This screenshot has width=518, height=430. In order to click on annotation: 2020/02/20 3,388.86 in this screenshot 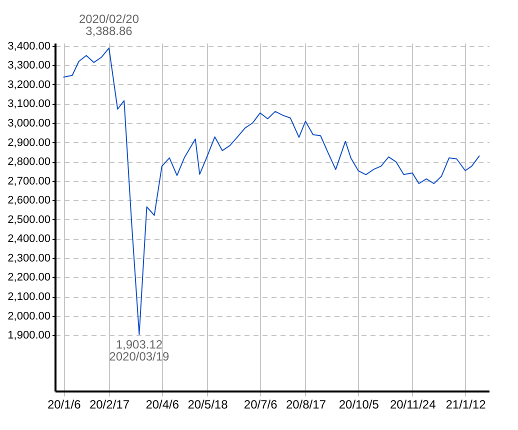, I will do `click(109, 25)`.